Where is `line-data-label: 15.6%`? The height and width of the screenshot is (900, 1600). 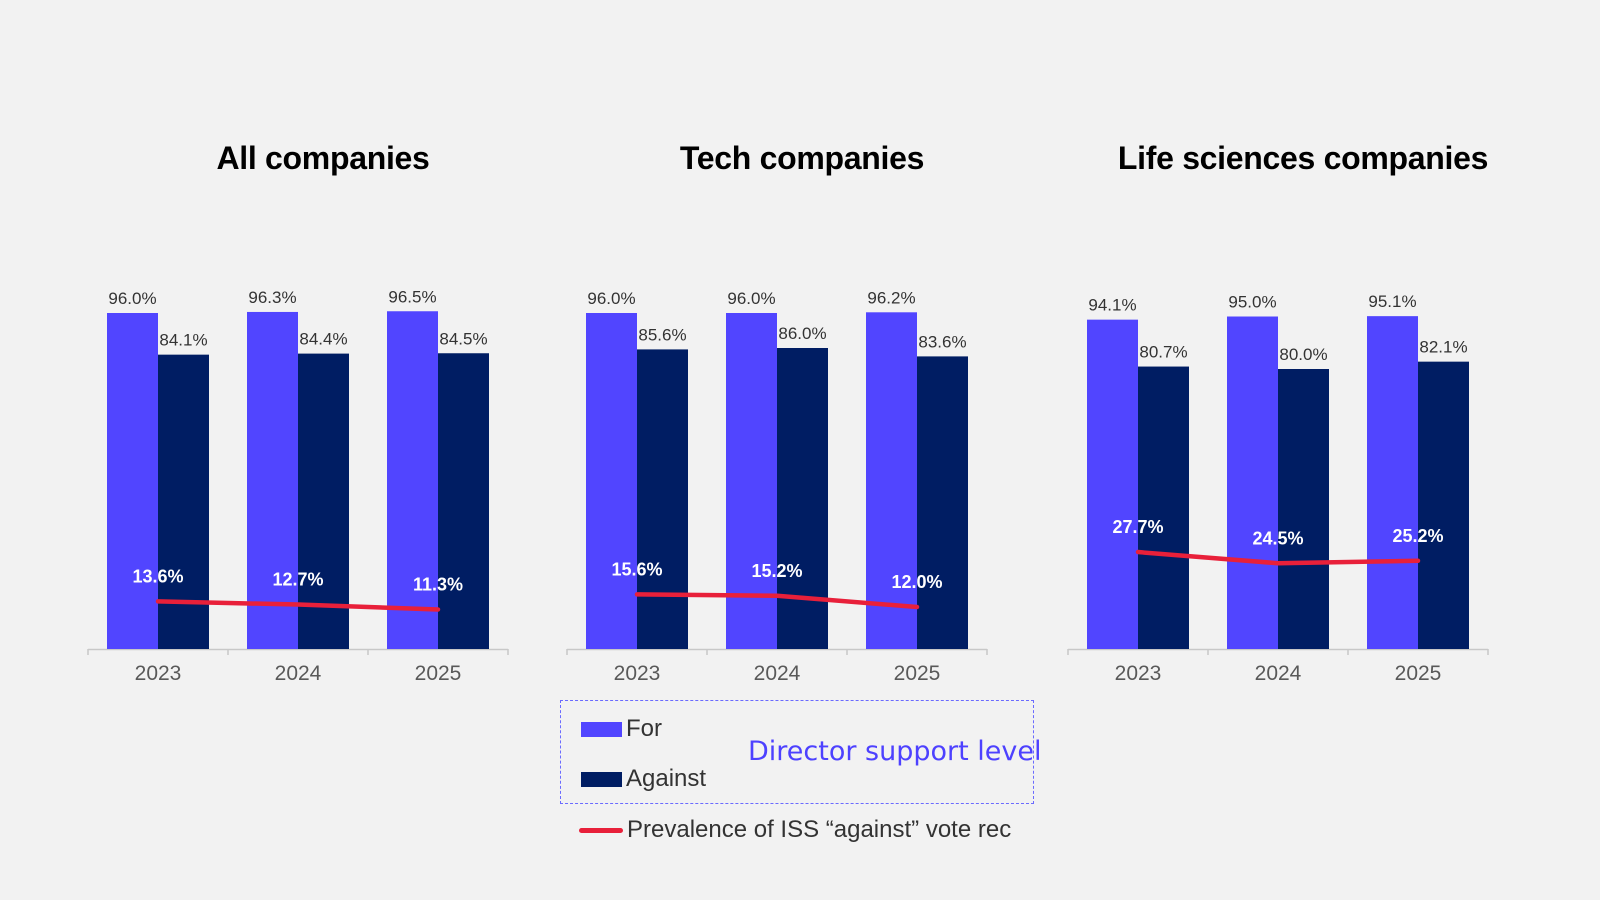 line-data-label: 15.6% is located at coordinates (636, 569).